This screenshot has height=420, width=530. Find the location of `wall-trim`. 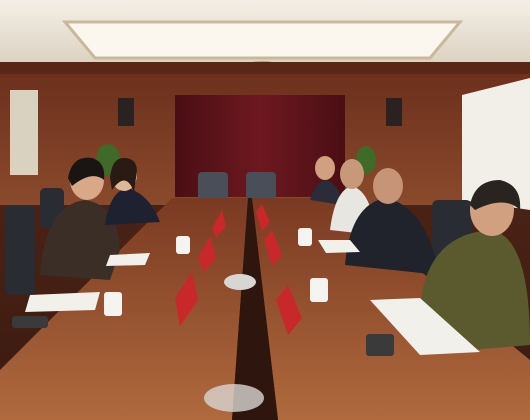

wall-trim is located at coordinates (265, 68).